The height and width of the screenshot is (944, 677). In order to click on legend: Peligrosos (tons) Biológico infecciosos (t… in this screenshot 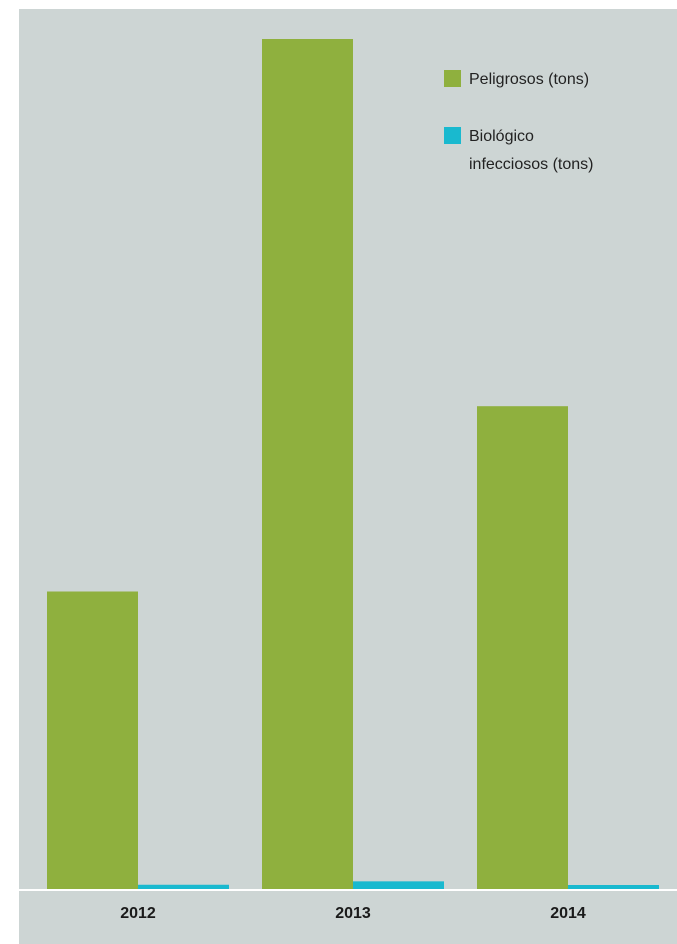, I will do `click(519, 121)`.